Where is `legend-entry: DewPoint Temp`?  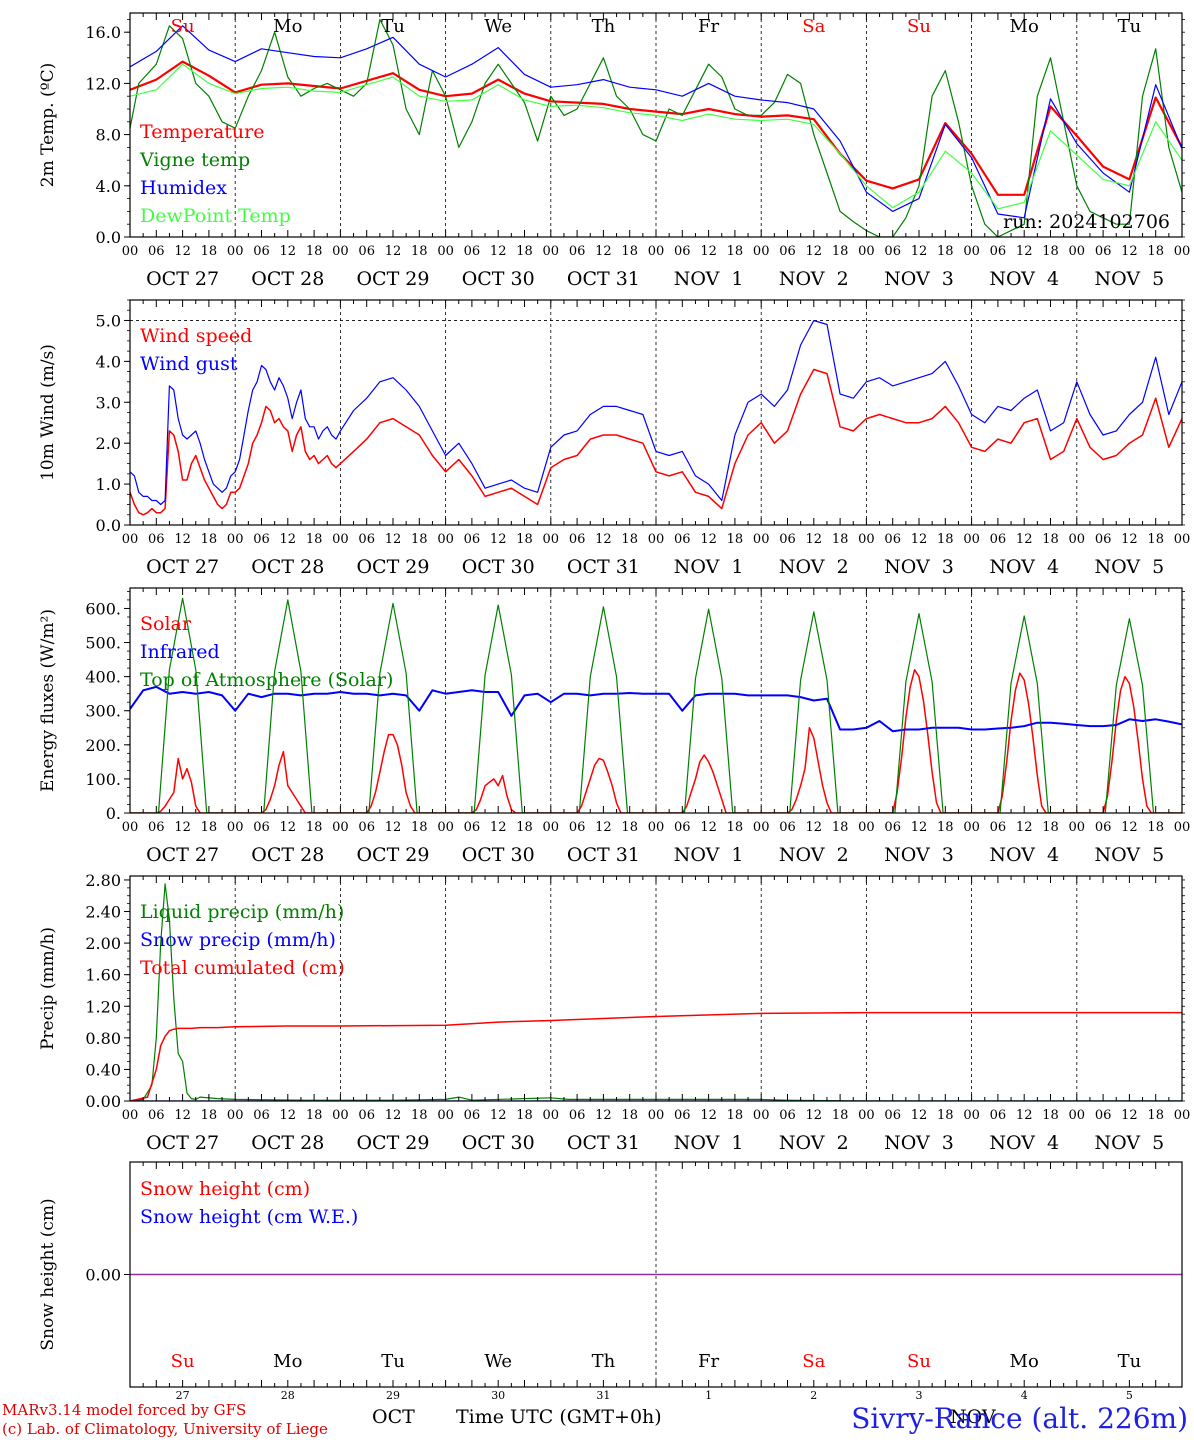 legend-entry: DewPoint Temp is located at coordinates (215, 216).